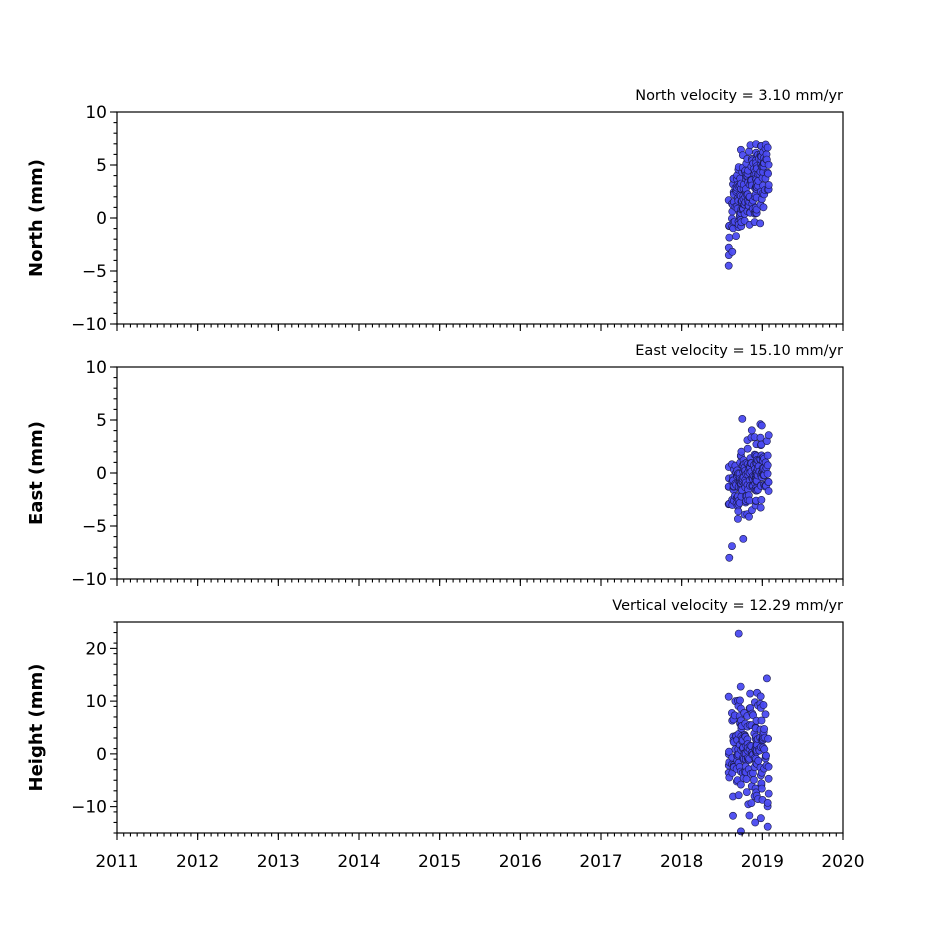 Image resolution: width=937 pixels, height=937 pixels. Describe the element at coordinates (197, 862) in the screenshot. I see `x-tick-label: 2012` at that location.